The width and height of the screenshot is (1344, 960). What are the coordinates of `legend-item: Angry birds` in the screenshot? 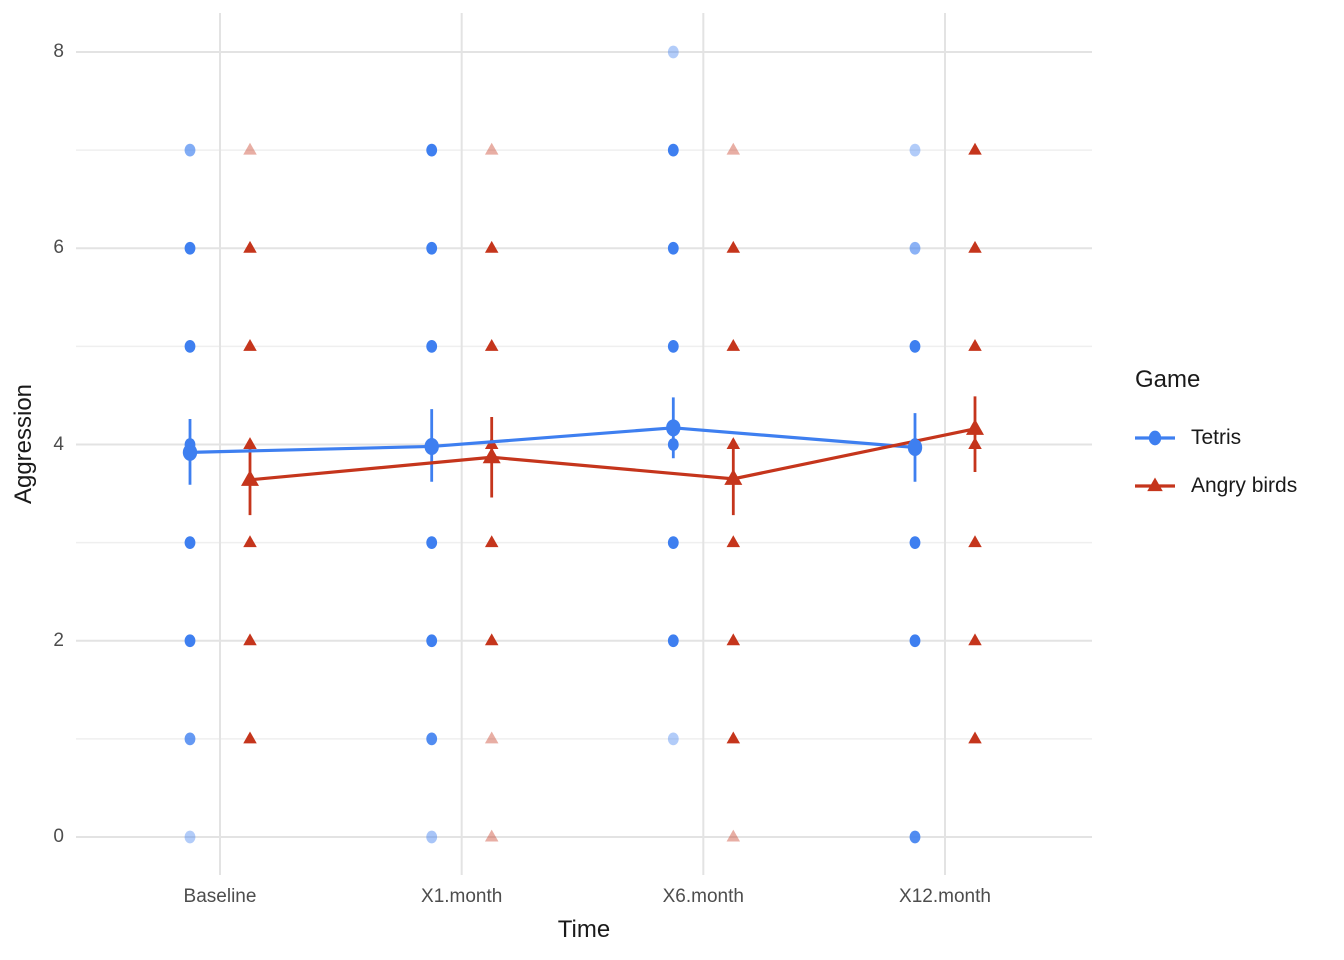 It's located at (1216, 486).